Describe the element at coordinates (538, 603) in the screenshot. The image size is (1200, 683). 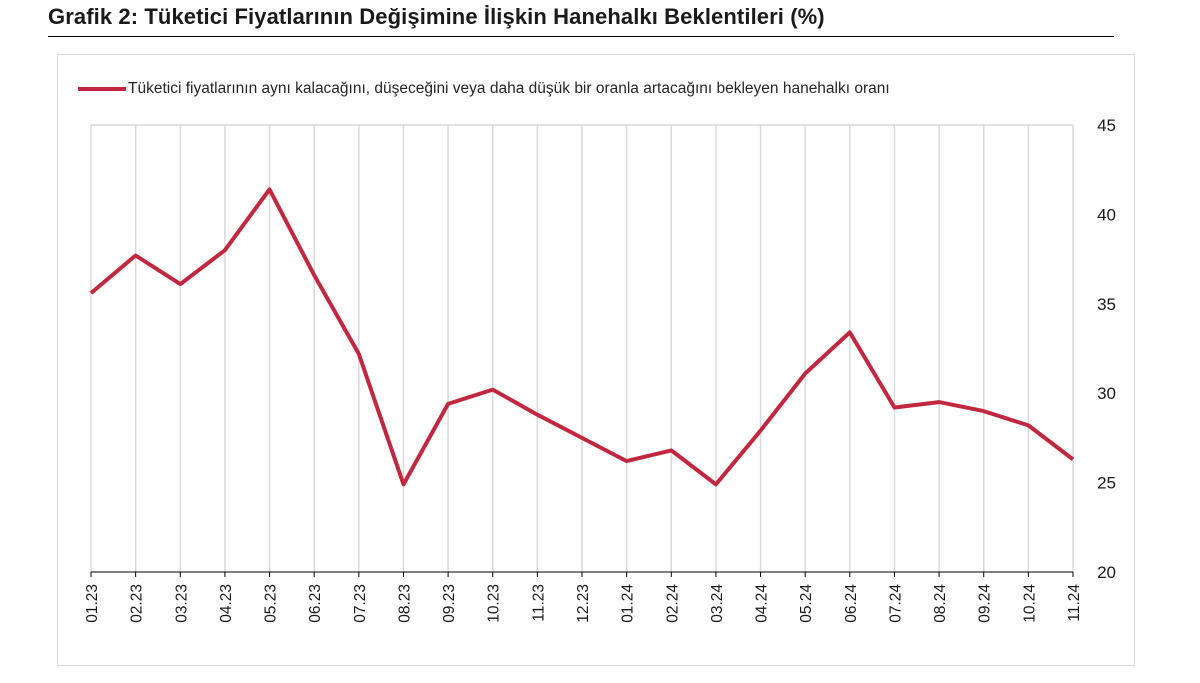
I see `x-tick-label: 11.23` at that location.